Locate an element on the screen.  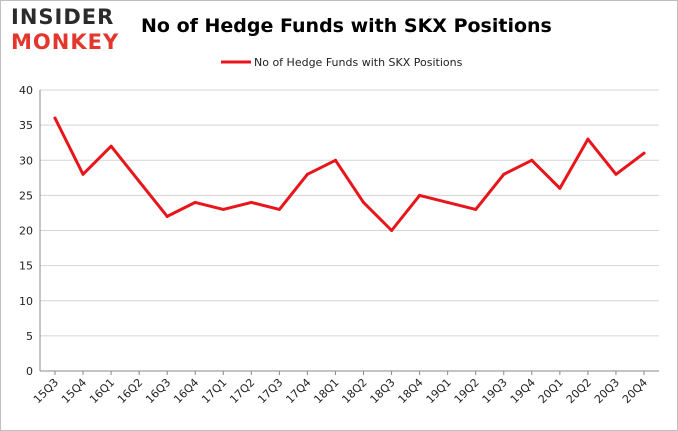
x-tick-label: 16Q2 is located at coordinates (130, 391).